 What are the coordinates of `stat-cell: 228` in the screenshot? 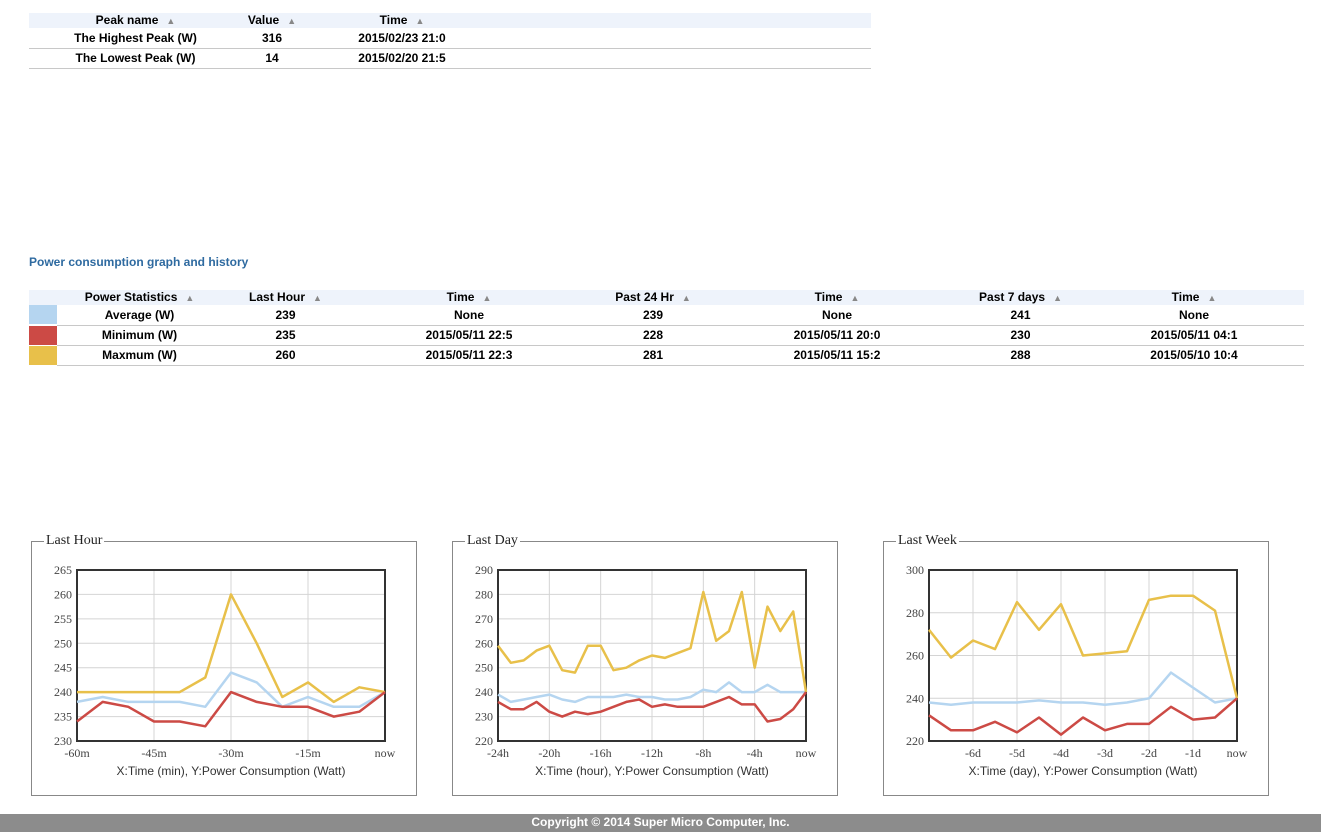 It's located at (653, 335).